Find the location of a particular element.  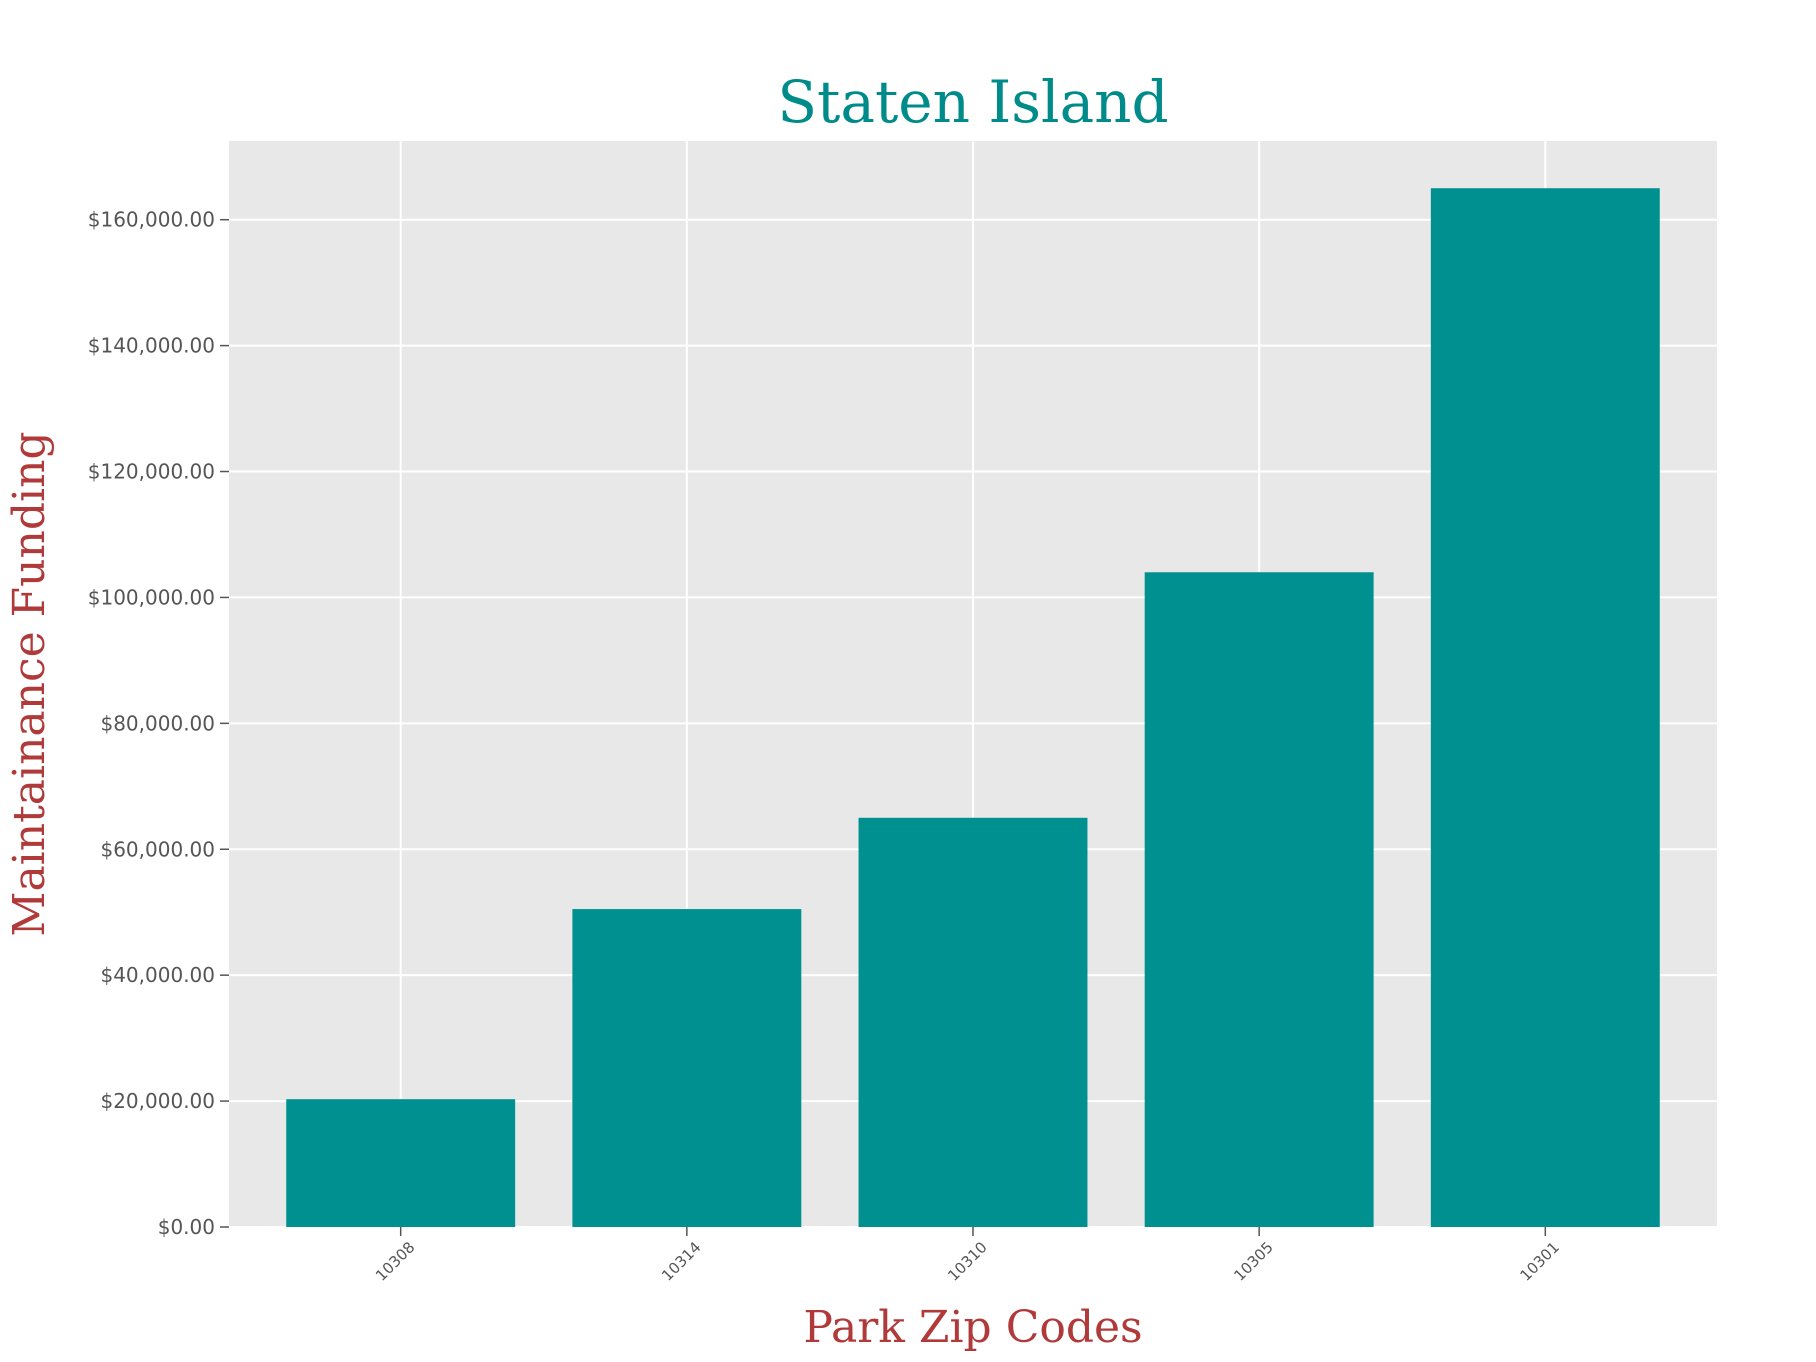

x-axis-ticks: 10308 10314 10310 10305 10301 is located at coordinates (967, 1256).